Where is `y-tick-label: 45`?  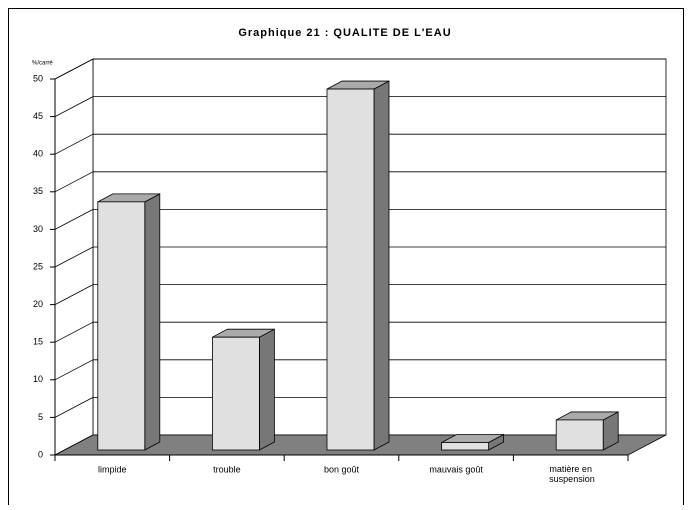
y-tick-label: 45 is located at coordinates (38, 116).